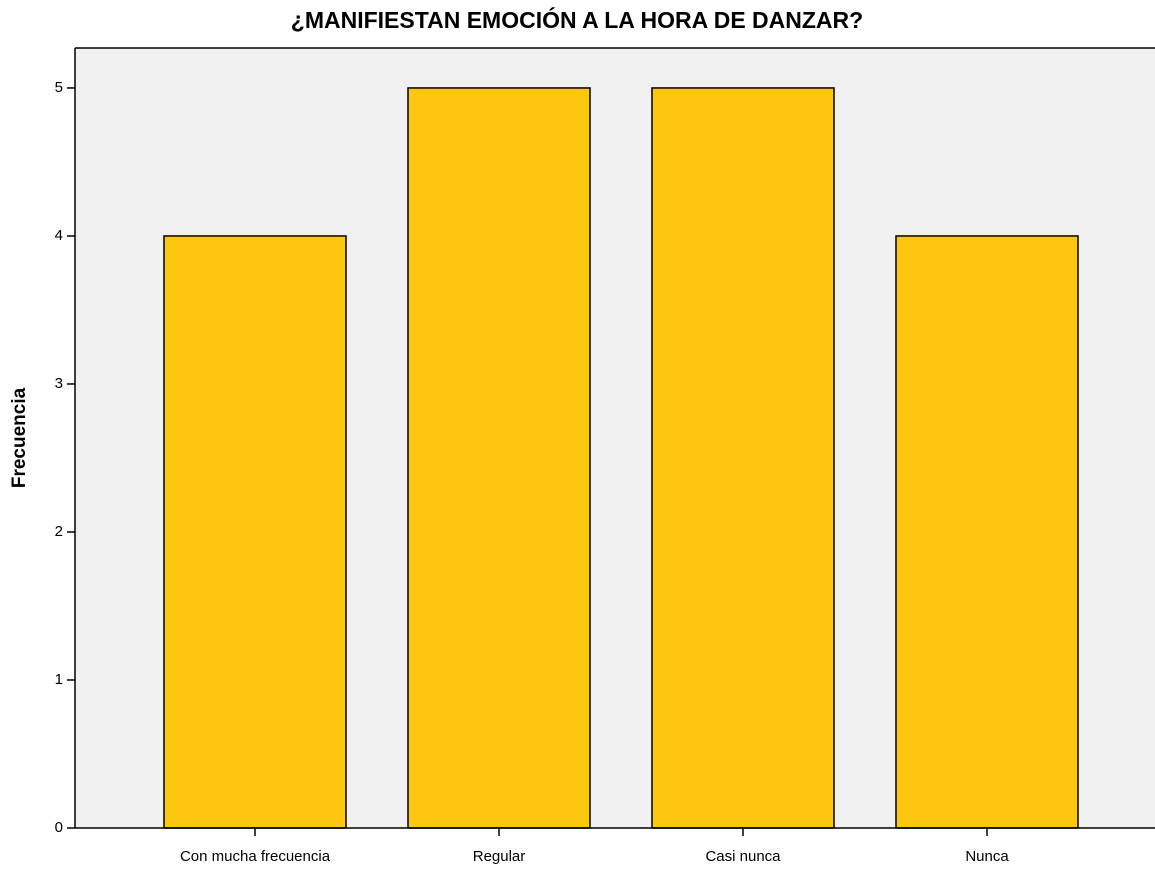 Image resolution: width=1155 pixels, height=869 pixels. What do you see at coordinates (59, 827) in the screenshot?
I see `y-tick-label: 0` at bounding box center [59, 827].